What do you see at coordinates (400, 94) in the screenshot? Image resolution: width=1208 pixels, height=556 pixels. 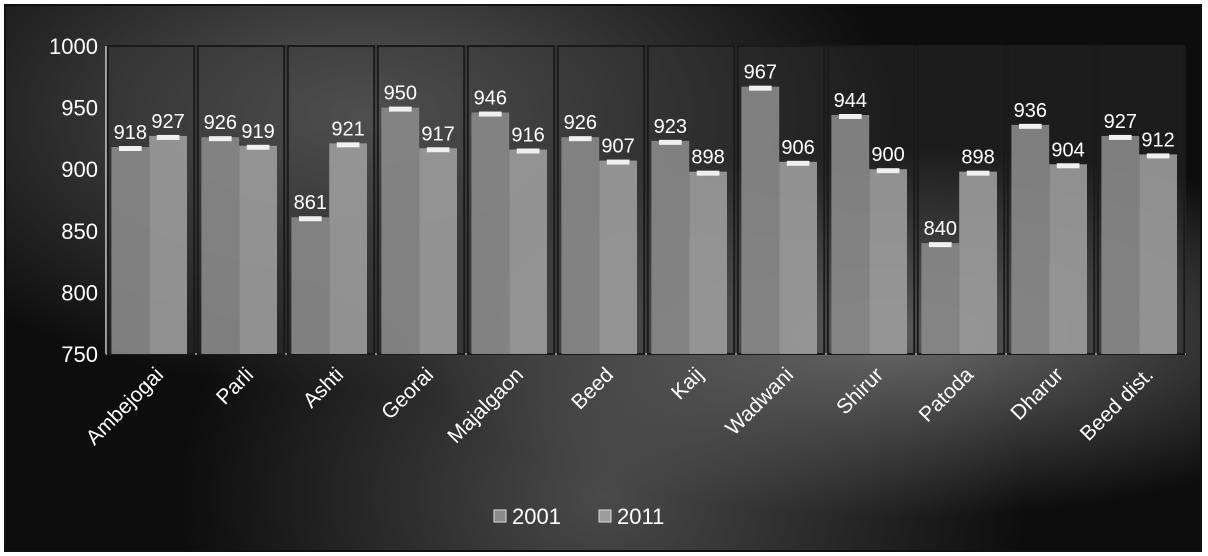 I see `data-label-2001-3: 950` at bounding box center [400, 94].